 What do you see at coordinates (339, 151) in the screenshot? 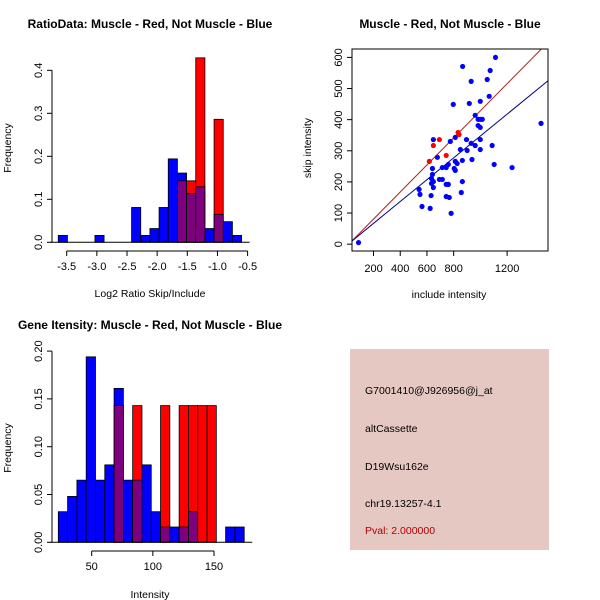
I see `y-tick-label: 300` at bounding box center [339, 151].